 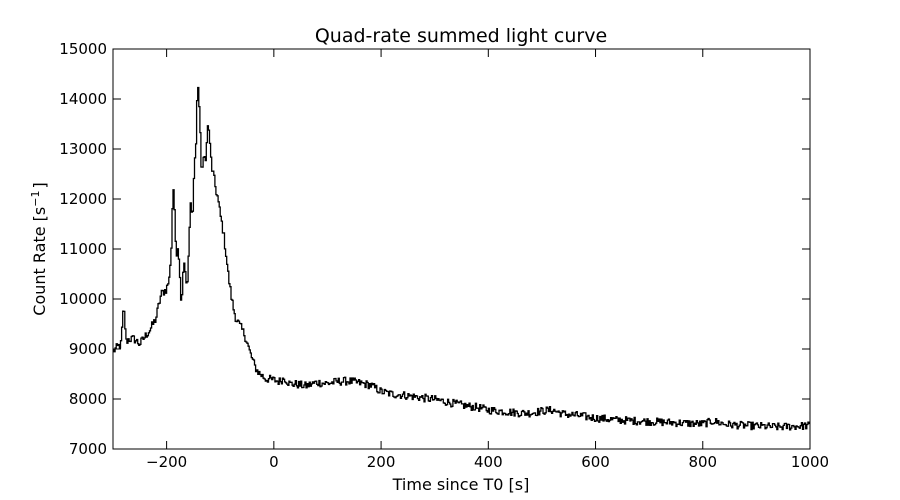 I want to click on y-axis-label-end: ], so click(x=39, y=185).